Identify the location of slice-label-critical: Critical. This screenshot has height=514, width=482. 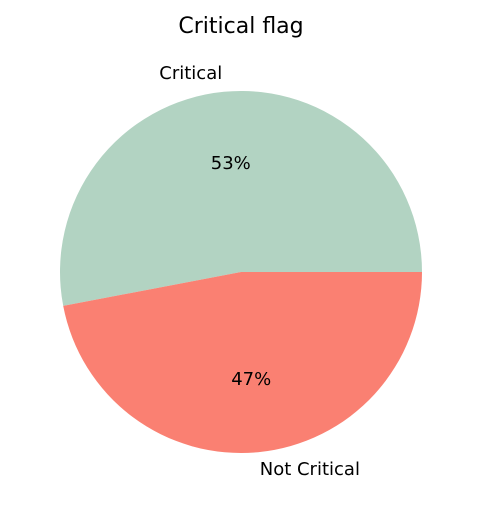
(190, 73).